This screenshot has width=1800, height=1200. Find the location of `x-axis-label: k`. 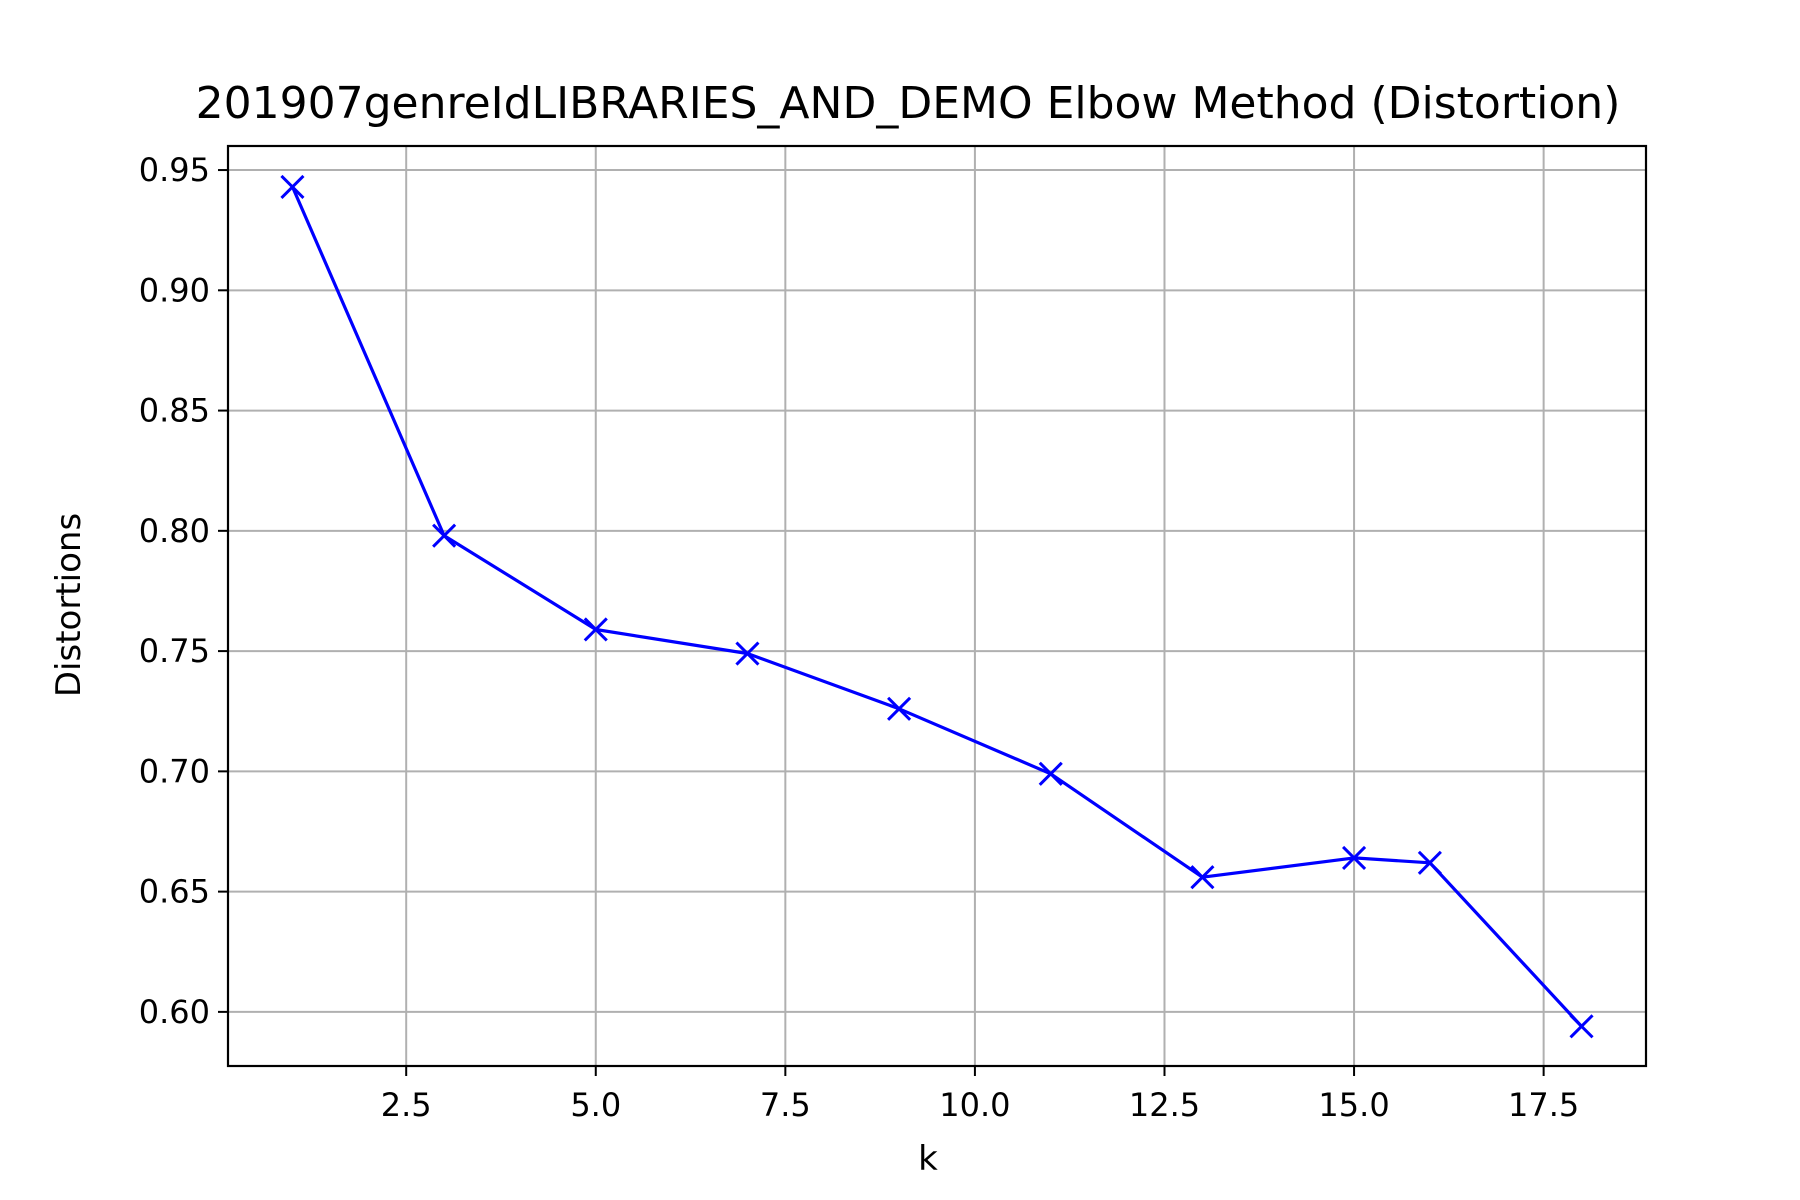

x-axis-label: k is located at coordinates (928, 1159).